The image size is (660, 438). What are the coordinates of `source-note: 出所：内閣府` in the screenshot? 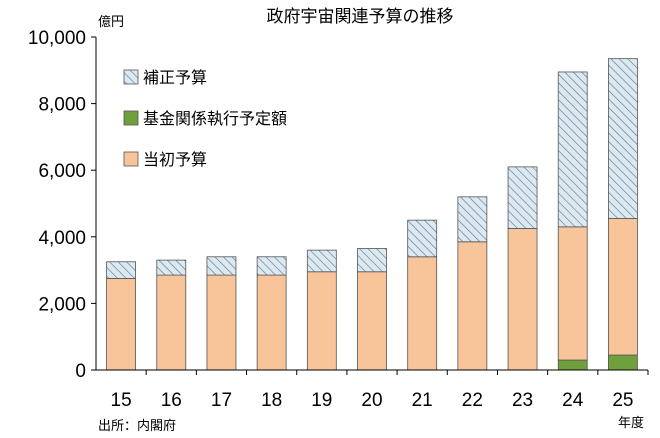 It's located at (137, 426).